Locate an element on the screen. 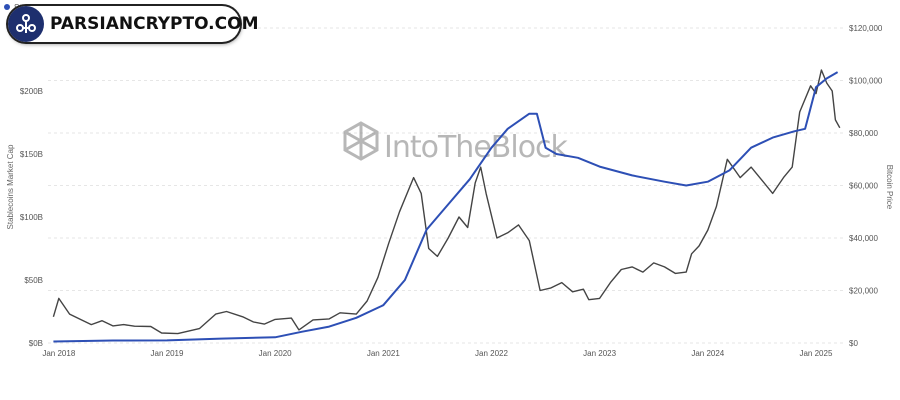 Image resolution: width=900 pixels, height=400 pixels. y-right-tick-label: $40,000 is located at coordinates (863, 238).